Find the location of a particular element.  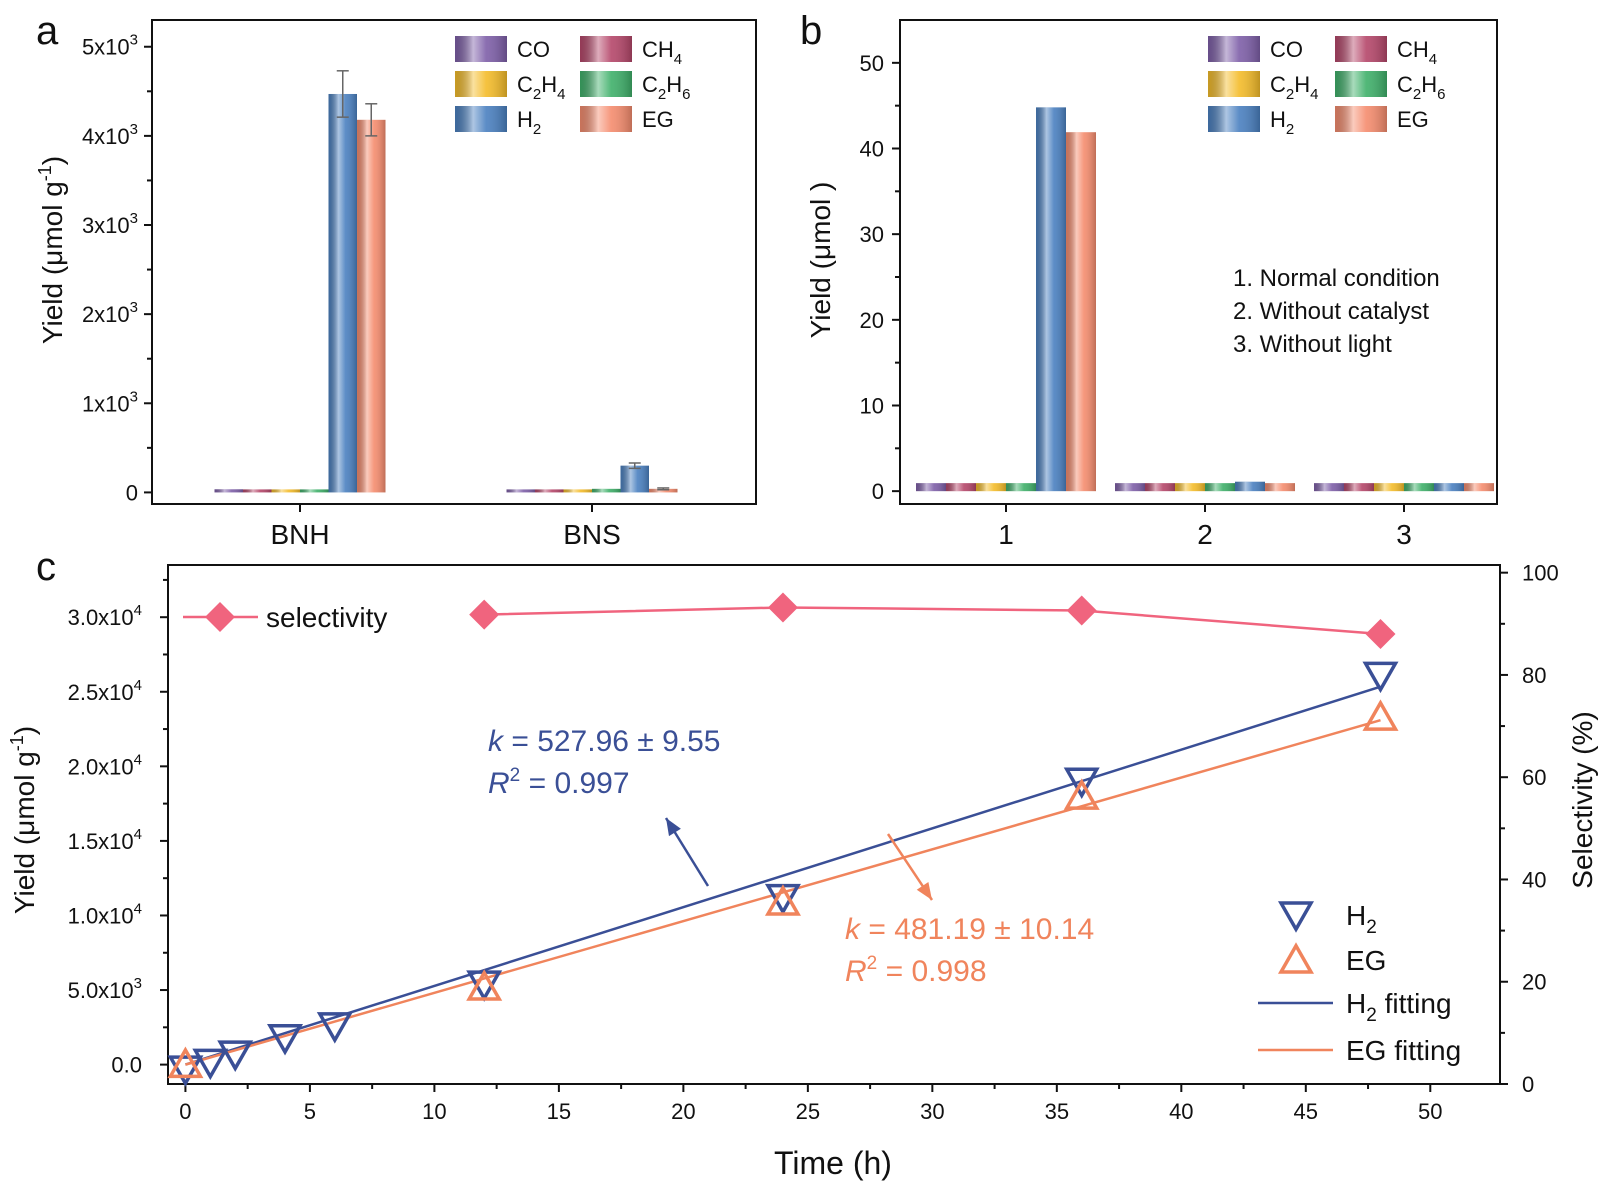

x-tick-label-2: 2 is located at coordinates (1205, 534).